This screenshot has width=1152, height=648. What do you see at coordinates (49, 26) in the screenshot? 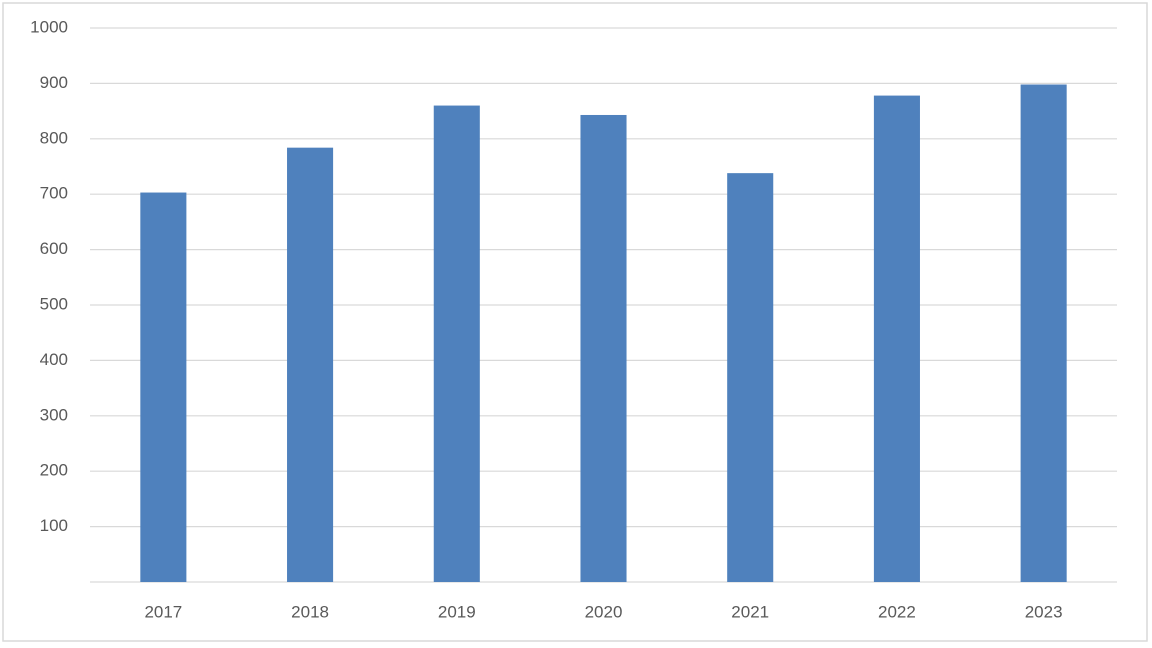
I see `y-tick-label: 1000` at bounding box center [49, 26].